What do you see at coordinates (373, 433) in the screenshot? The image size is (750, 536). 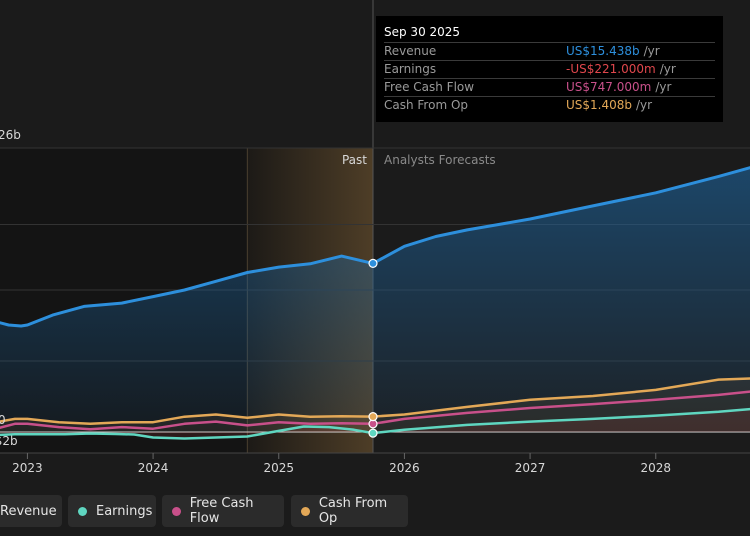 I see `earnings-marker` at bounding box center [373, 433].